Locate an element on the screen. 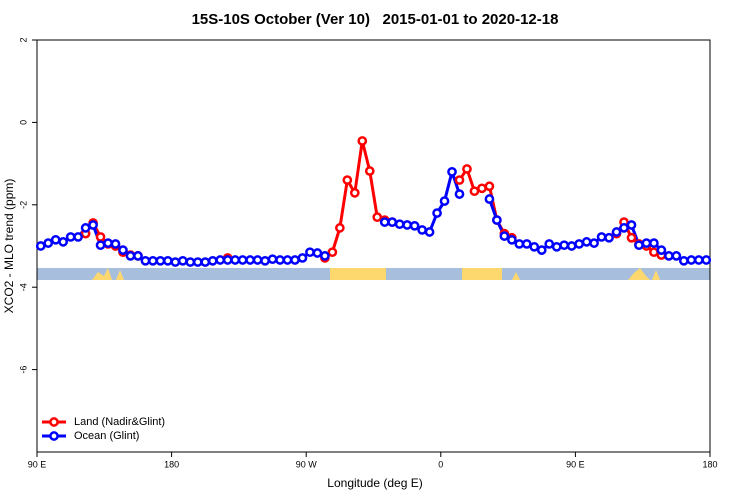 Image resolution: width=750 pixels, height=500 pixels. legend: Land (Nadir&Glint) Ocean (Glint) is located at coordinates (103, 429).